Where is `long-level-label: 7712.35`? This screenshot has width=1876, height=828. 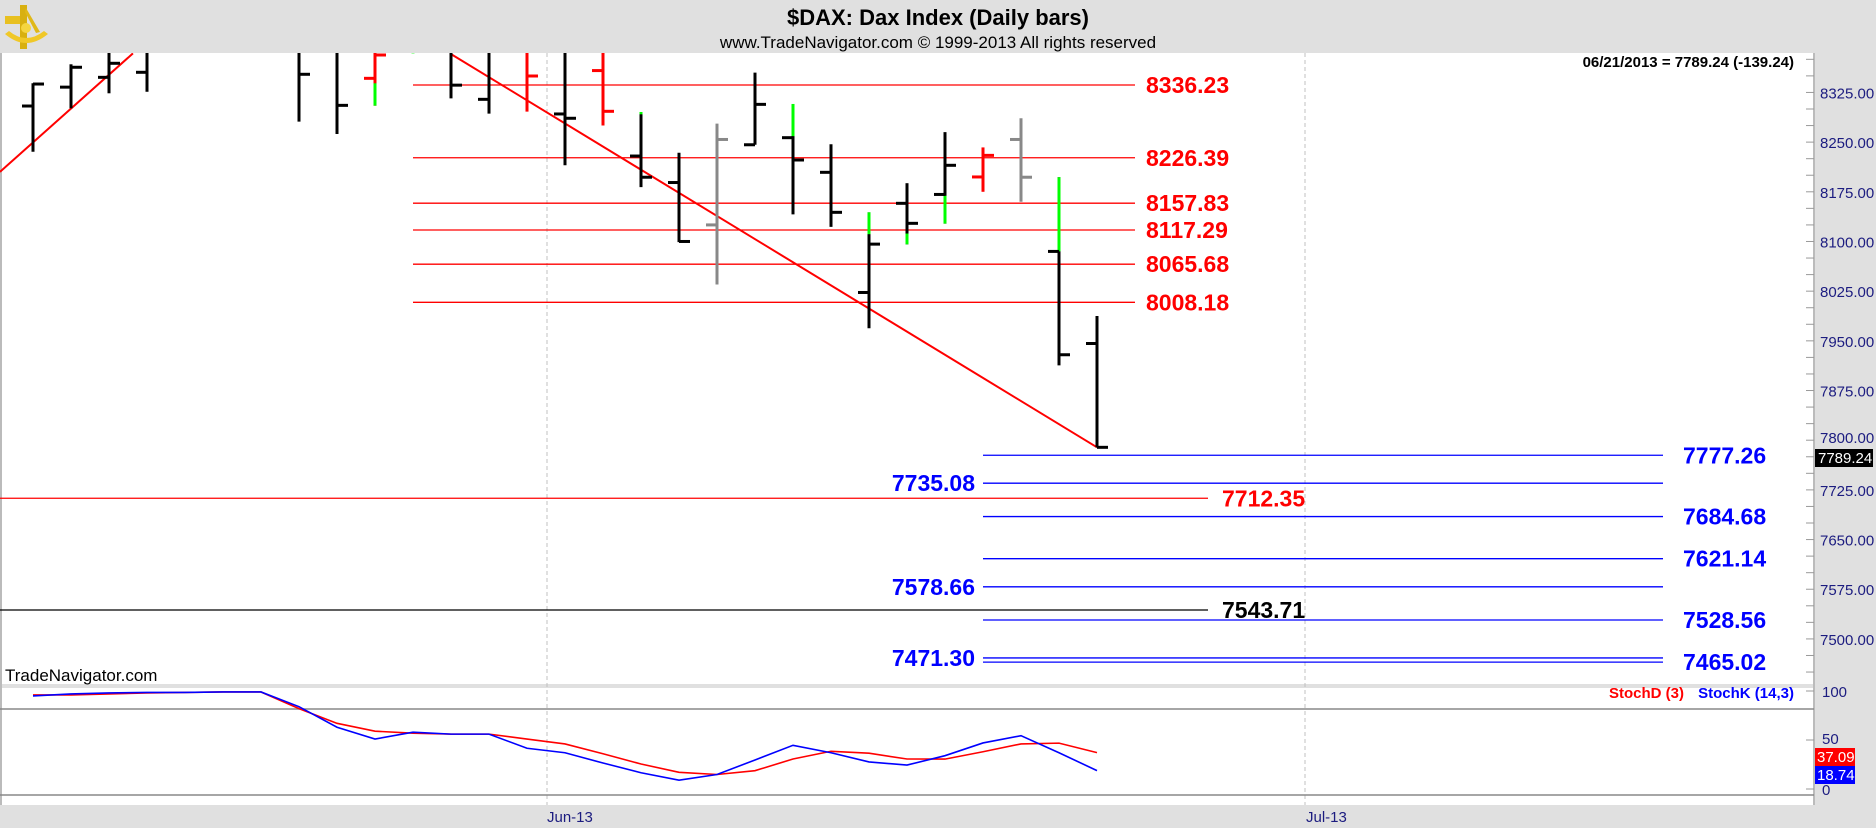
long-level-label: 7712.35 is located at coordinates (1263, 498).